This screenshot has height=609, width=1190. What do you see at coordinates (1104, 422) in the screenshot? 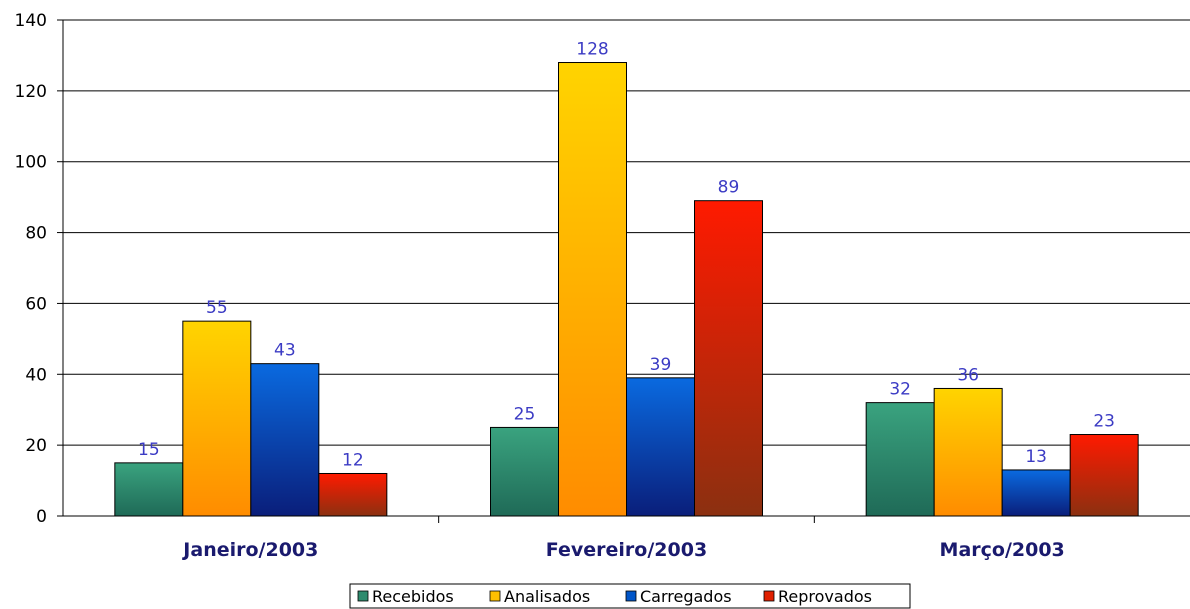
I see `data-label: 23` at bounding box center [1104, 422].